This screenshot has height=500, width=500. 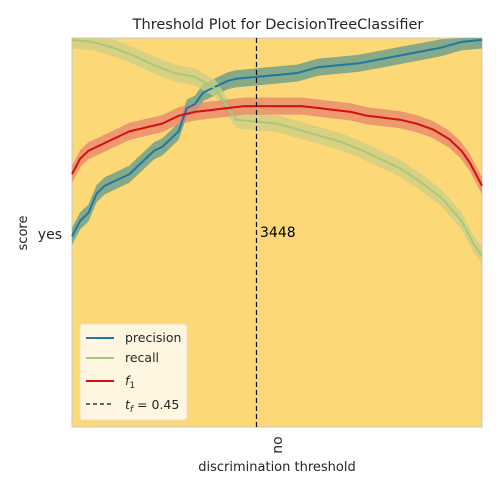 What do you see at coordinates (278, 233) in the screenshot?
I see `threshold-annotation: 3448` at bounding box center [278, 233].